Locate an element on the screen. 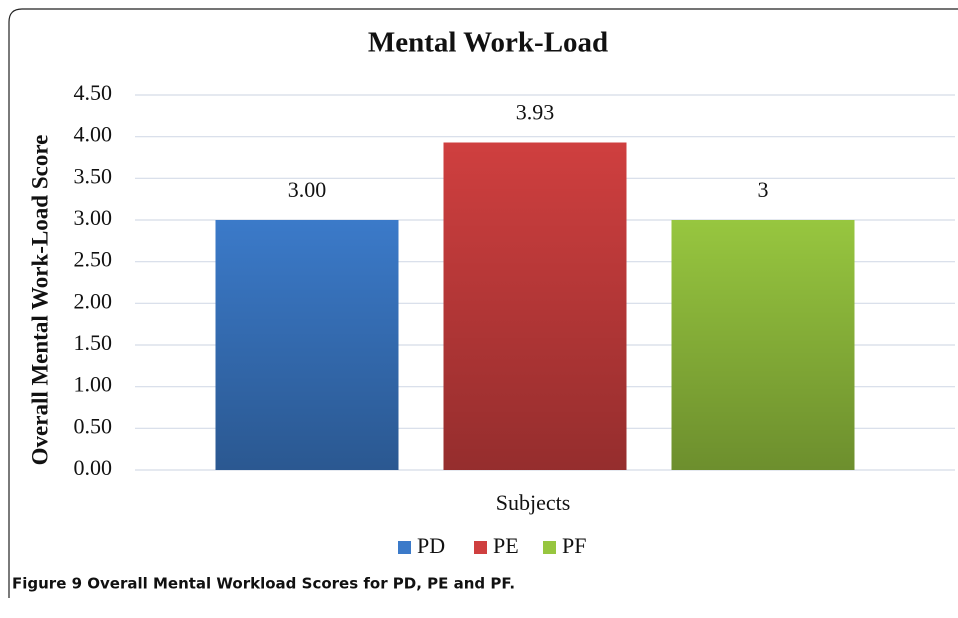  data-label: 3.00 is located at coordinates (307, 189).